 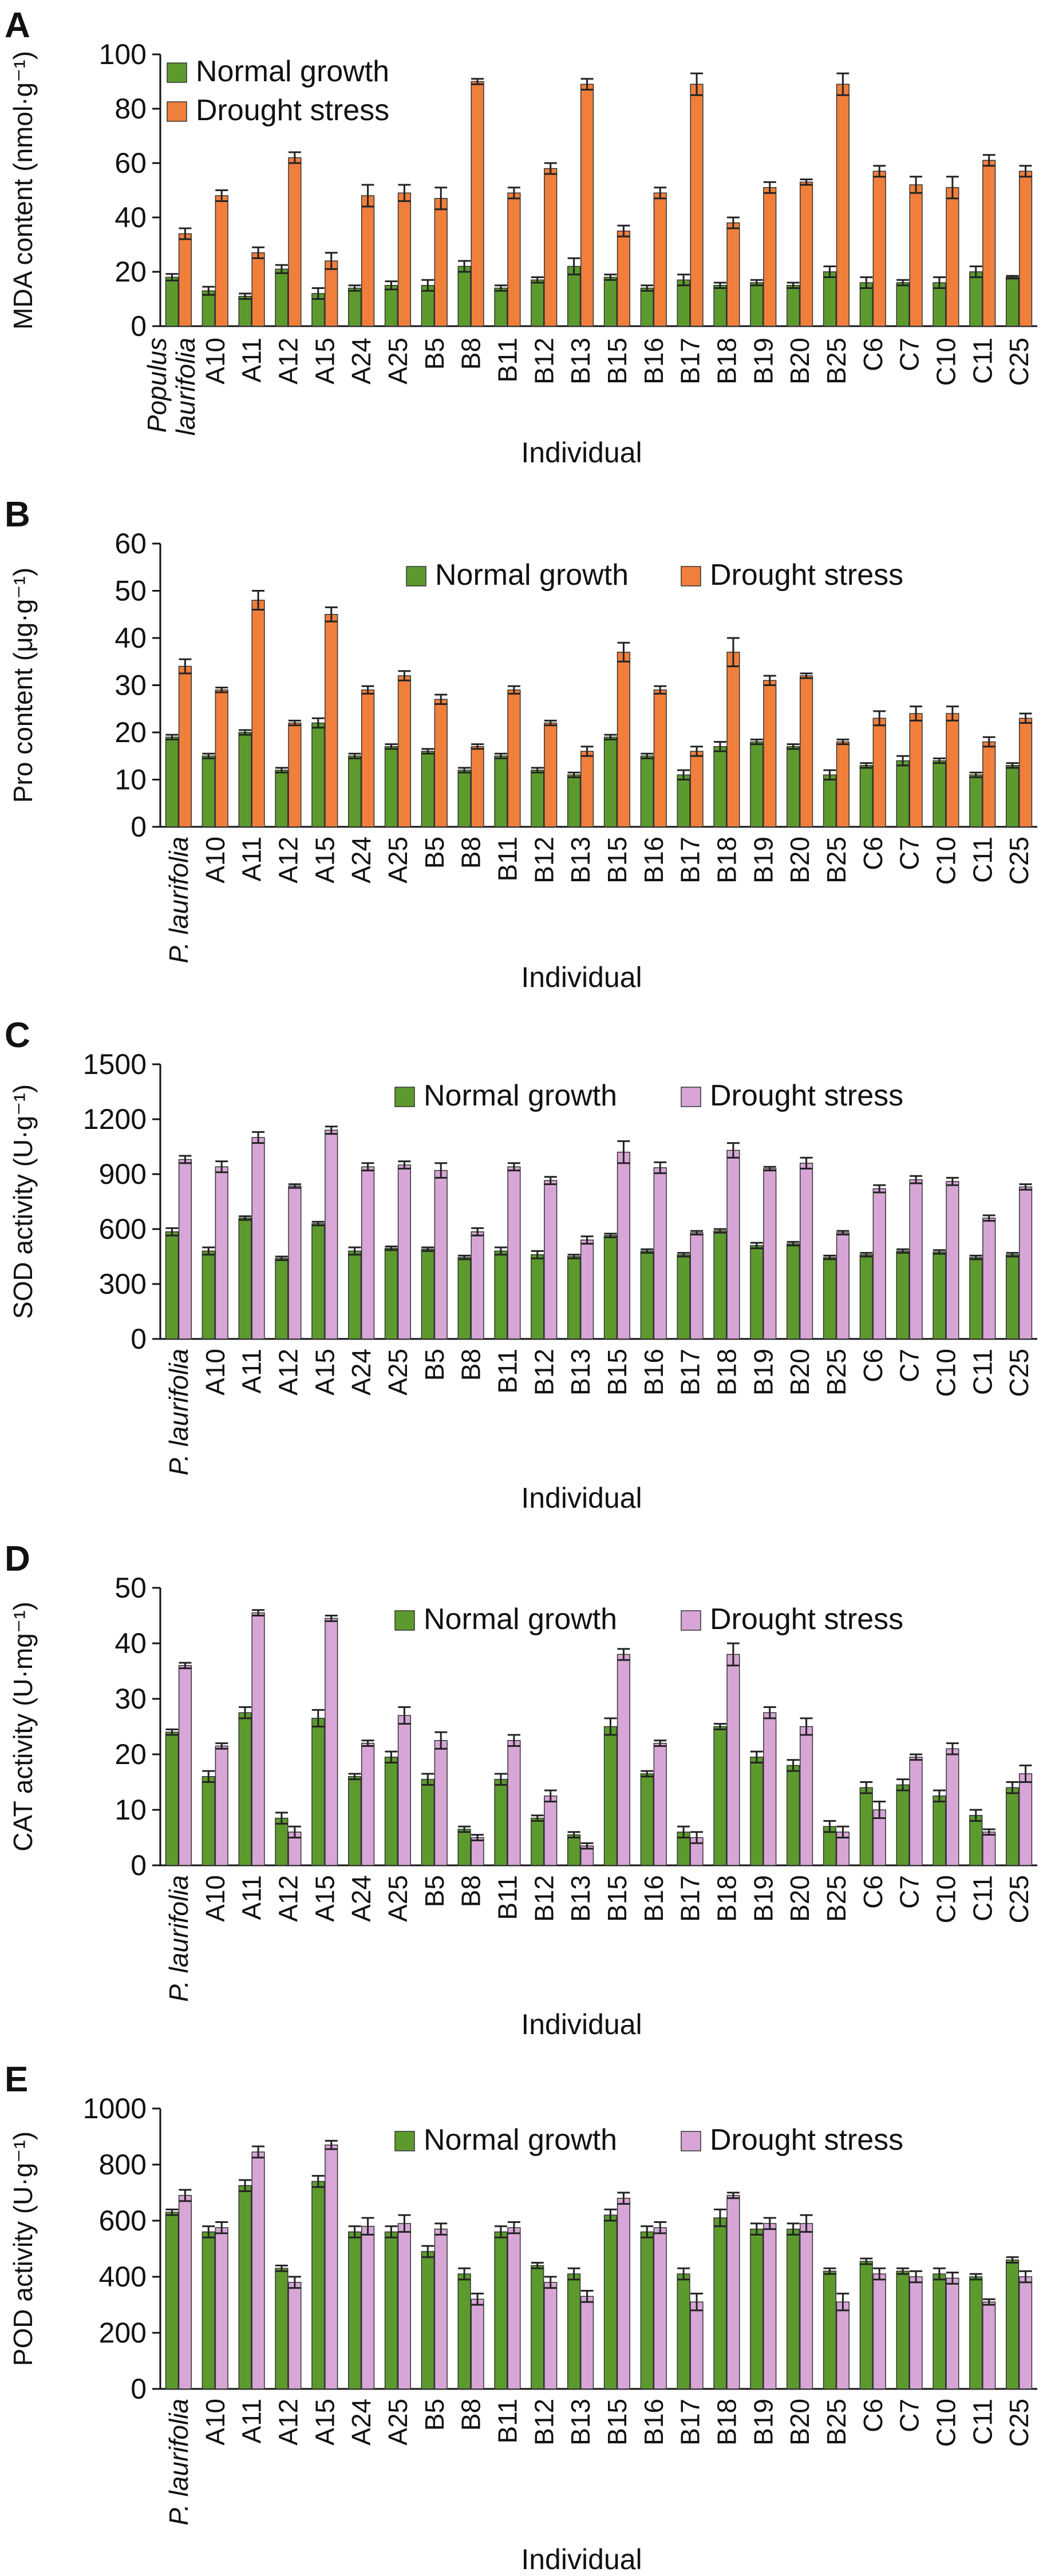 What do you see at coordinates (185, 1249) in the screenshot?
I see `bar-drought-p-laurifolia` at bounding box center [185, 1249].